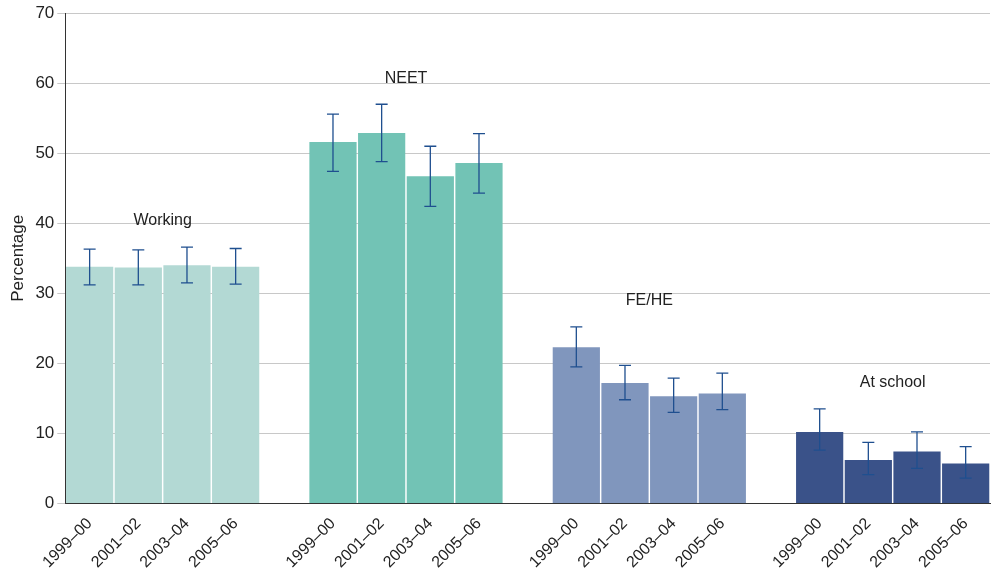 Image resolution: width=1008 pixels, height=579 pixels. Describe the element at coordinates (45, 363) in the screenshot. I see `y-tick-label: 20` at that location.